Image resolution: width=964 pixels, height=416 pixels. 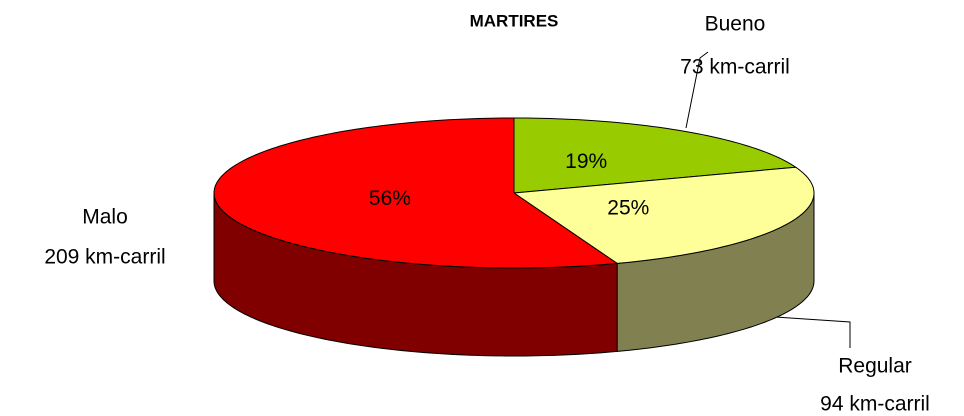 What do you see at coordinates (105, 217) in the screenshot?
I see `category-label: Malo` at bounding box center [105, 217].